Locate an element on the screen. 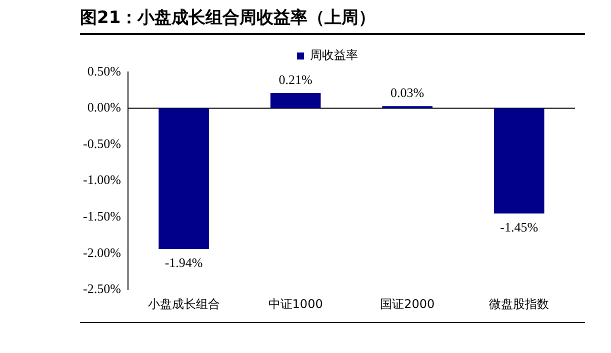  legend-label: 周收益率 is located at coordinates (334, 55).